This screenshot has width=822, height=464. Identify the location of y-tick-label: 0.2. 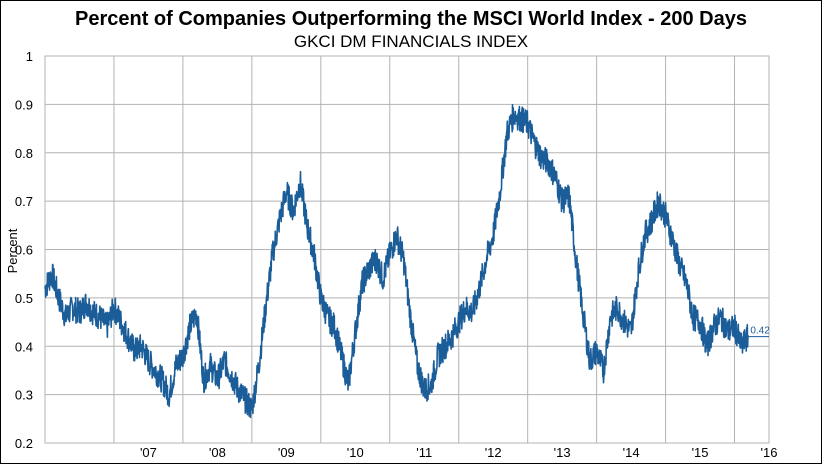
(24, 443).